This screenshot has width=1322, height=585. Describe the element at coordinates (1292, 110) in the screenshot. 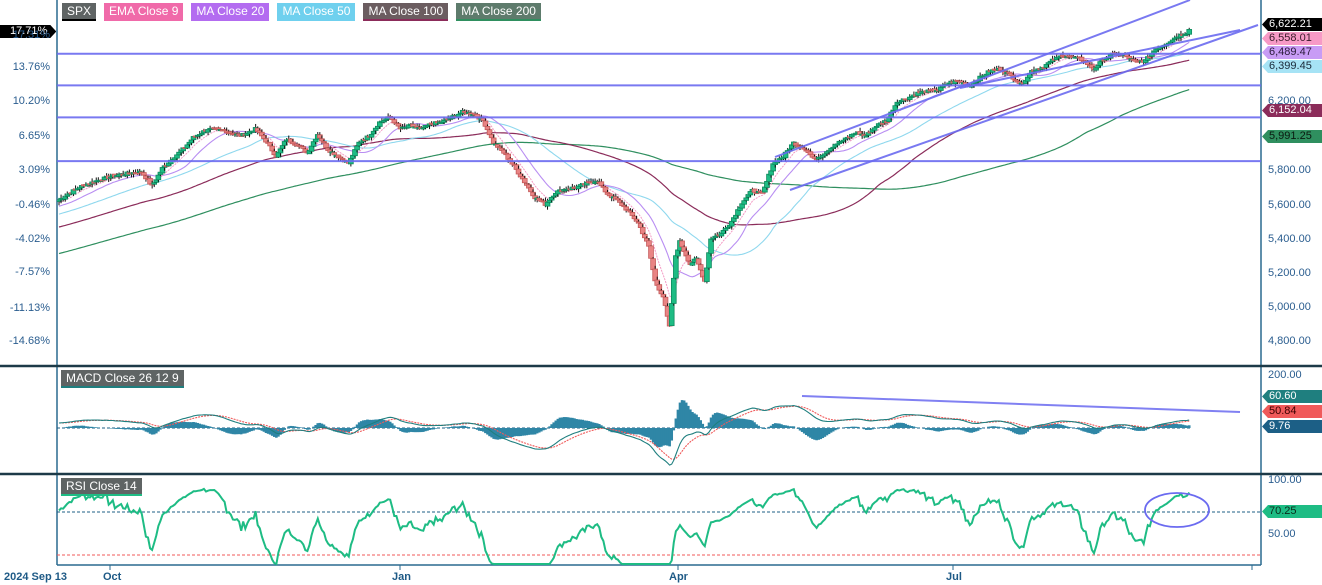

I see `ma100-tag: 6,152.04` at that location.